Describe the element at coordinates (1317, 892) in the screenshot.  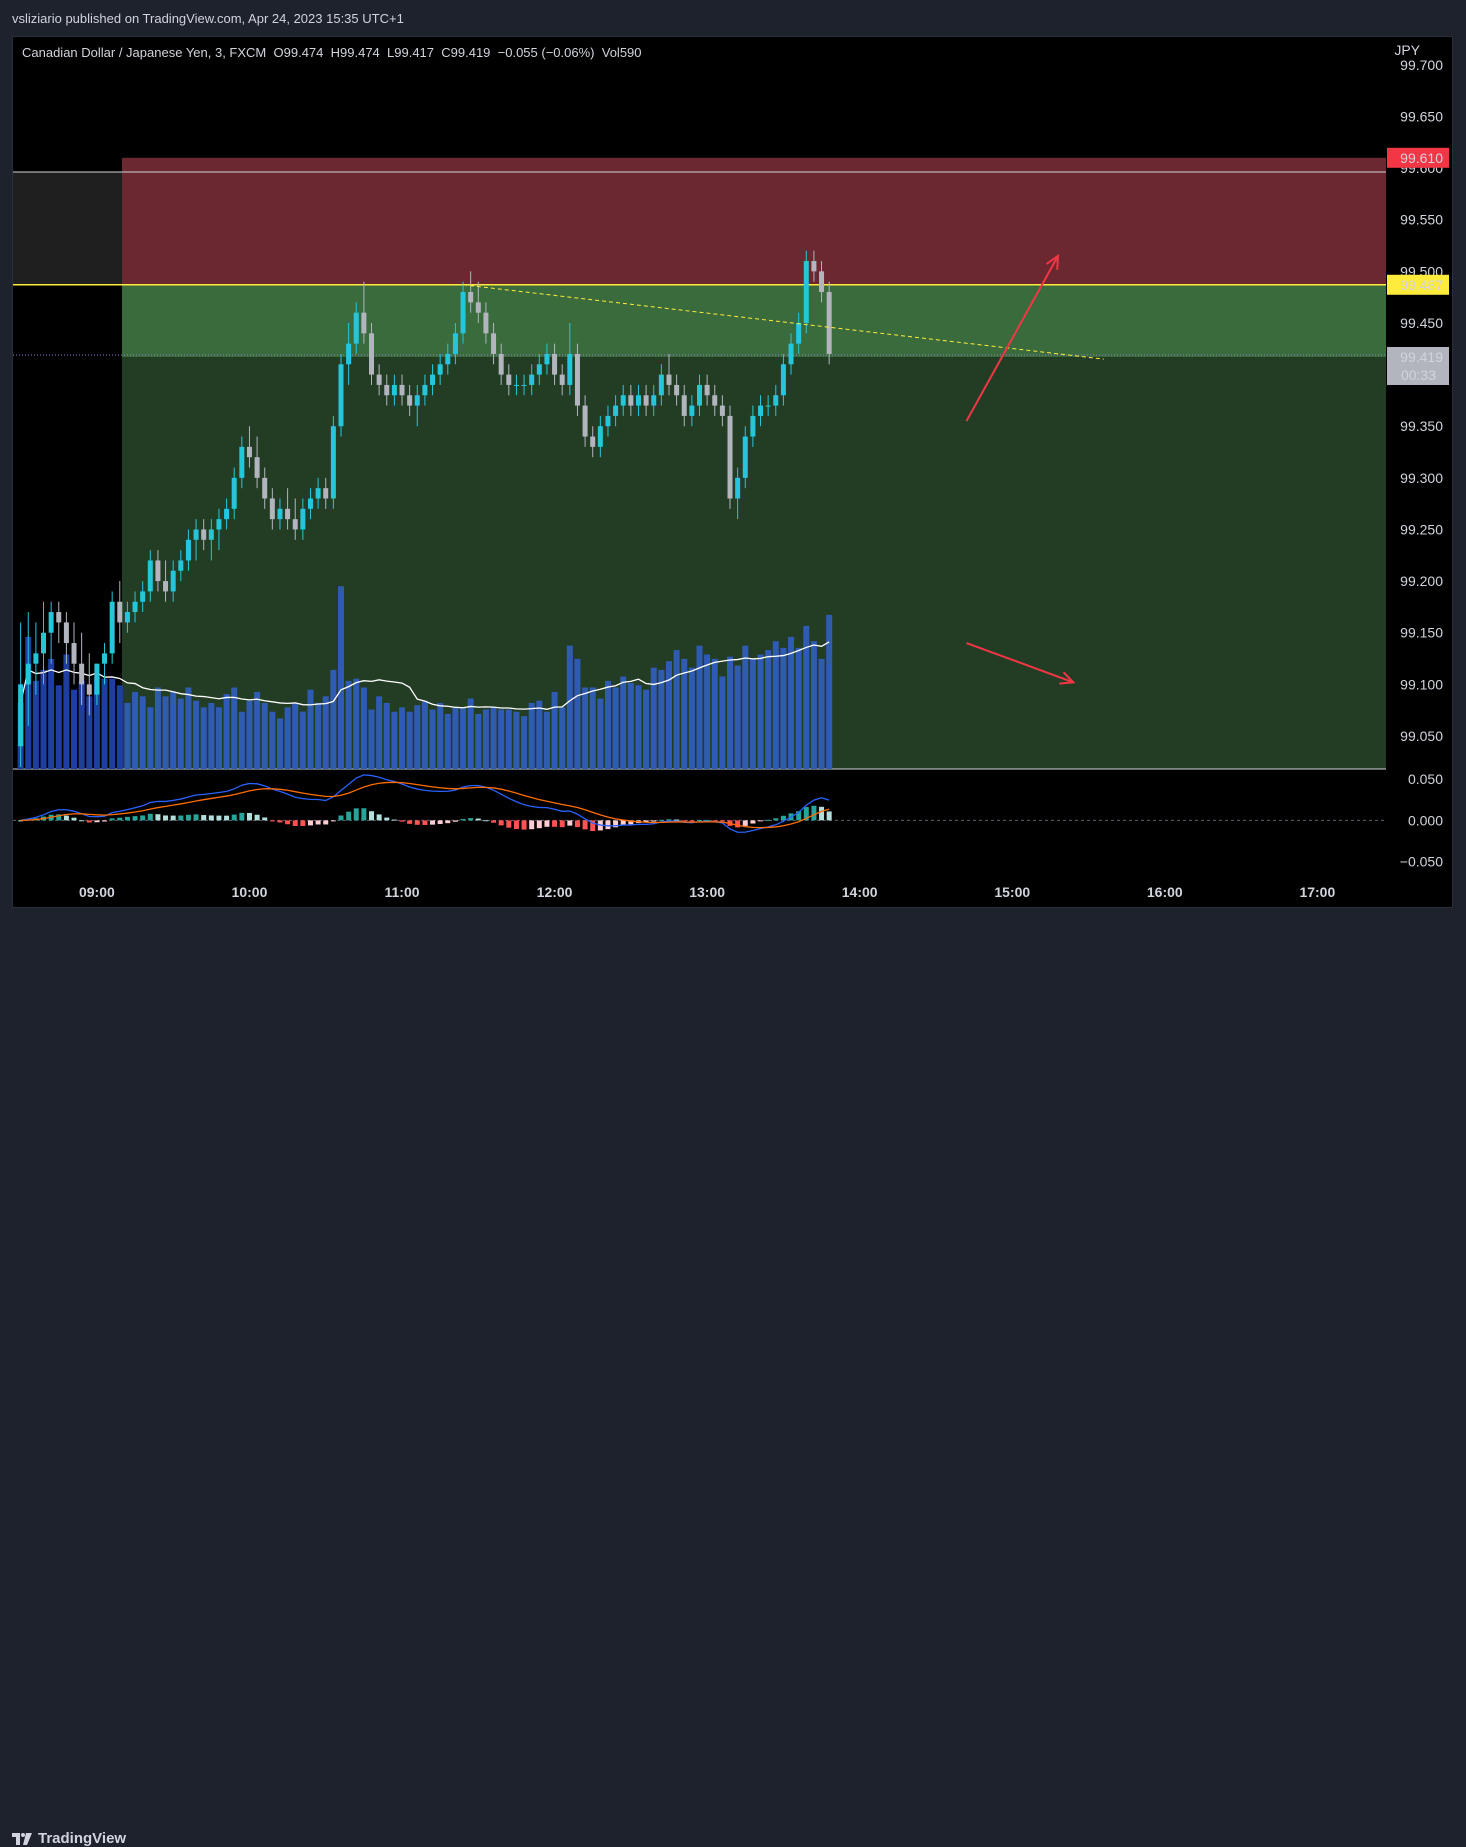
I see `time-tick-label: 17:00` at that location.